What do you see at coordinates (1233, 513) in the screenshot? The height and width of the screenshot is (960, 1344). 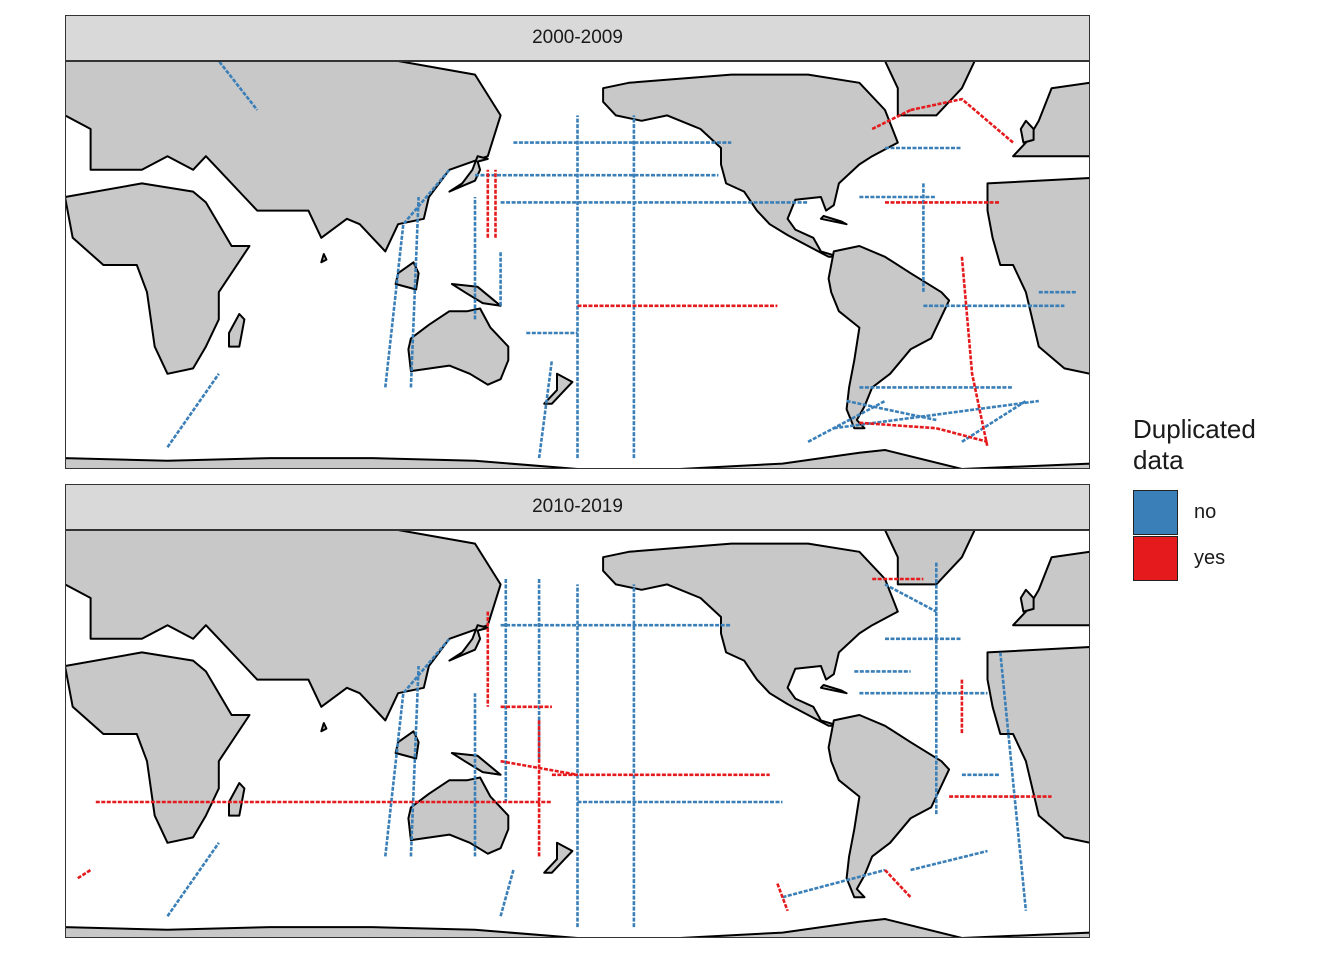 I see `legend-item-no: no` at bounding box center [1233, 513].